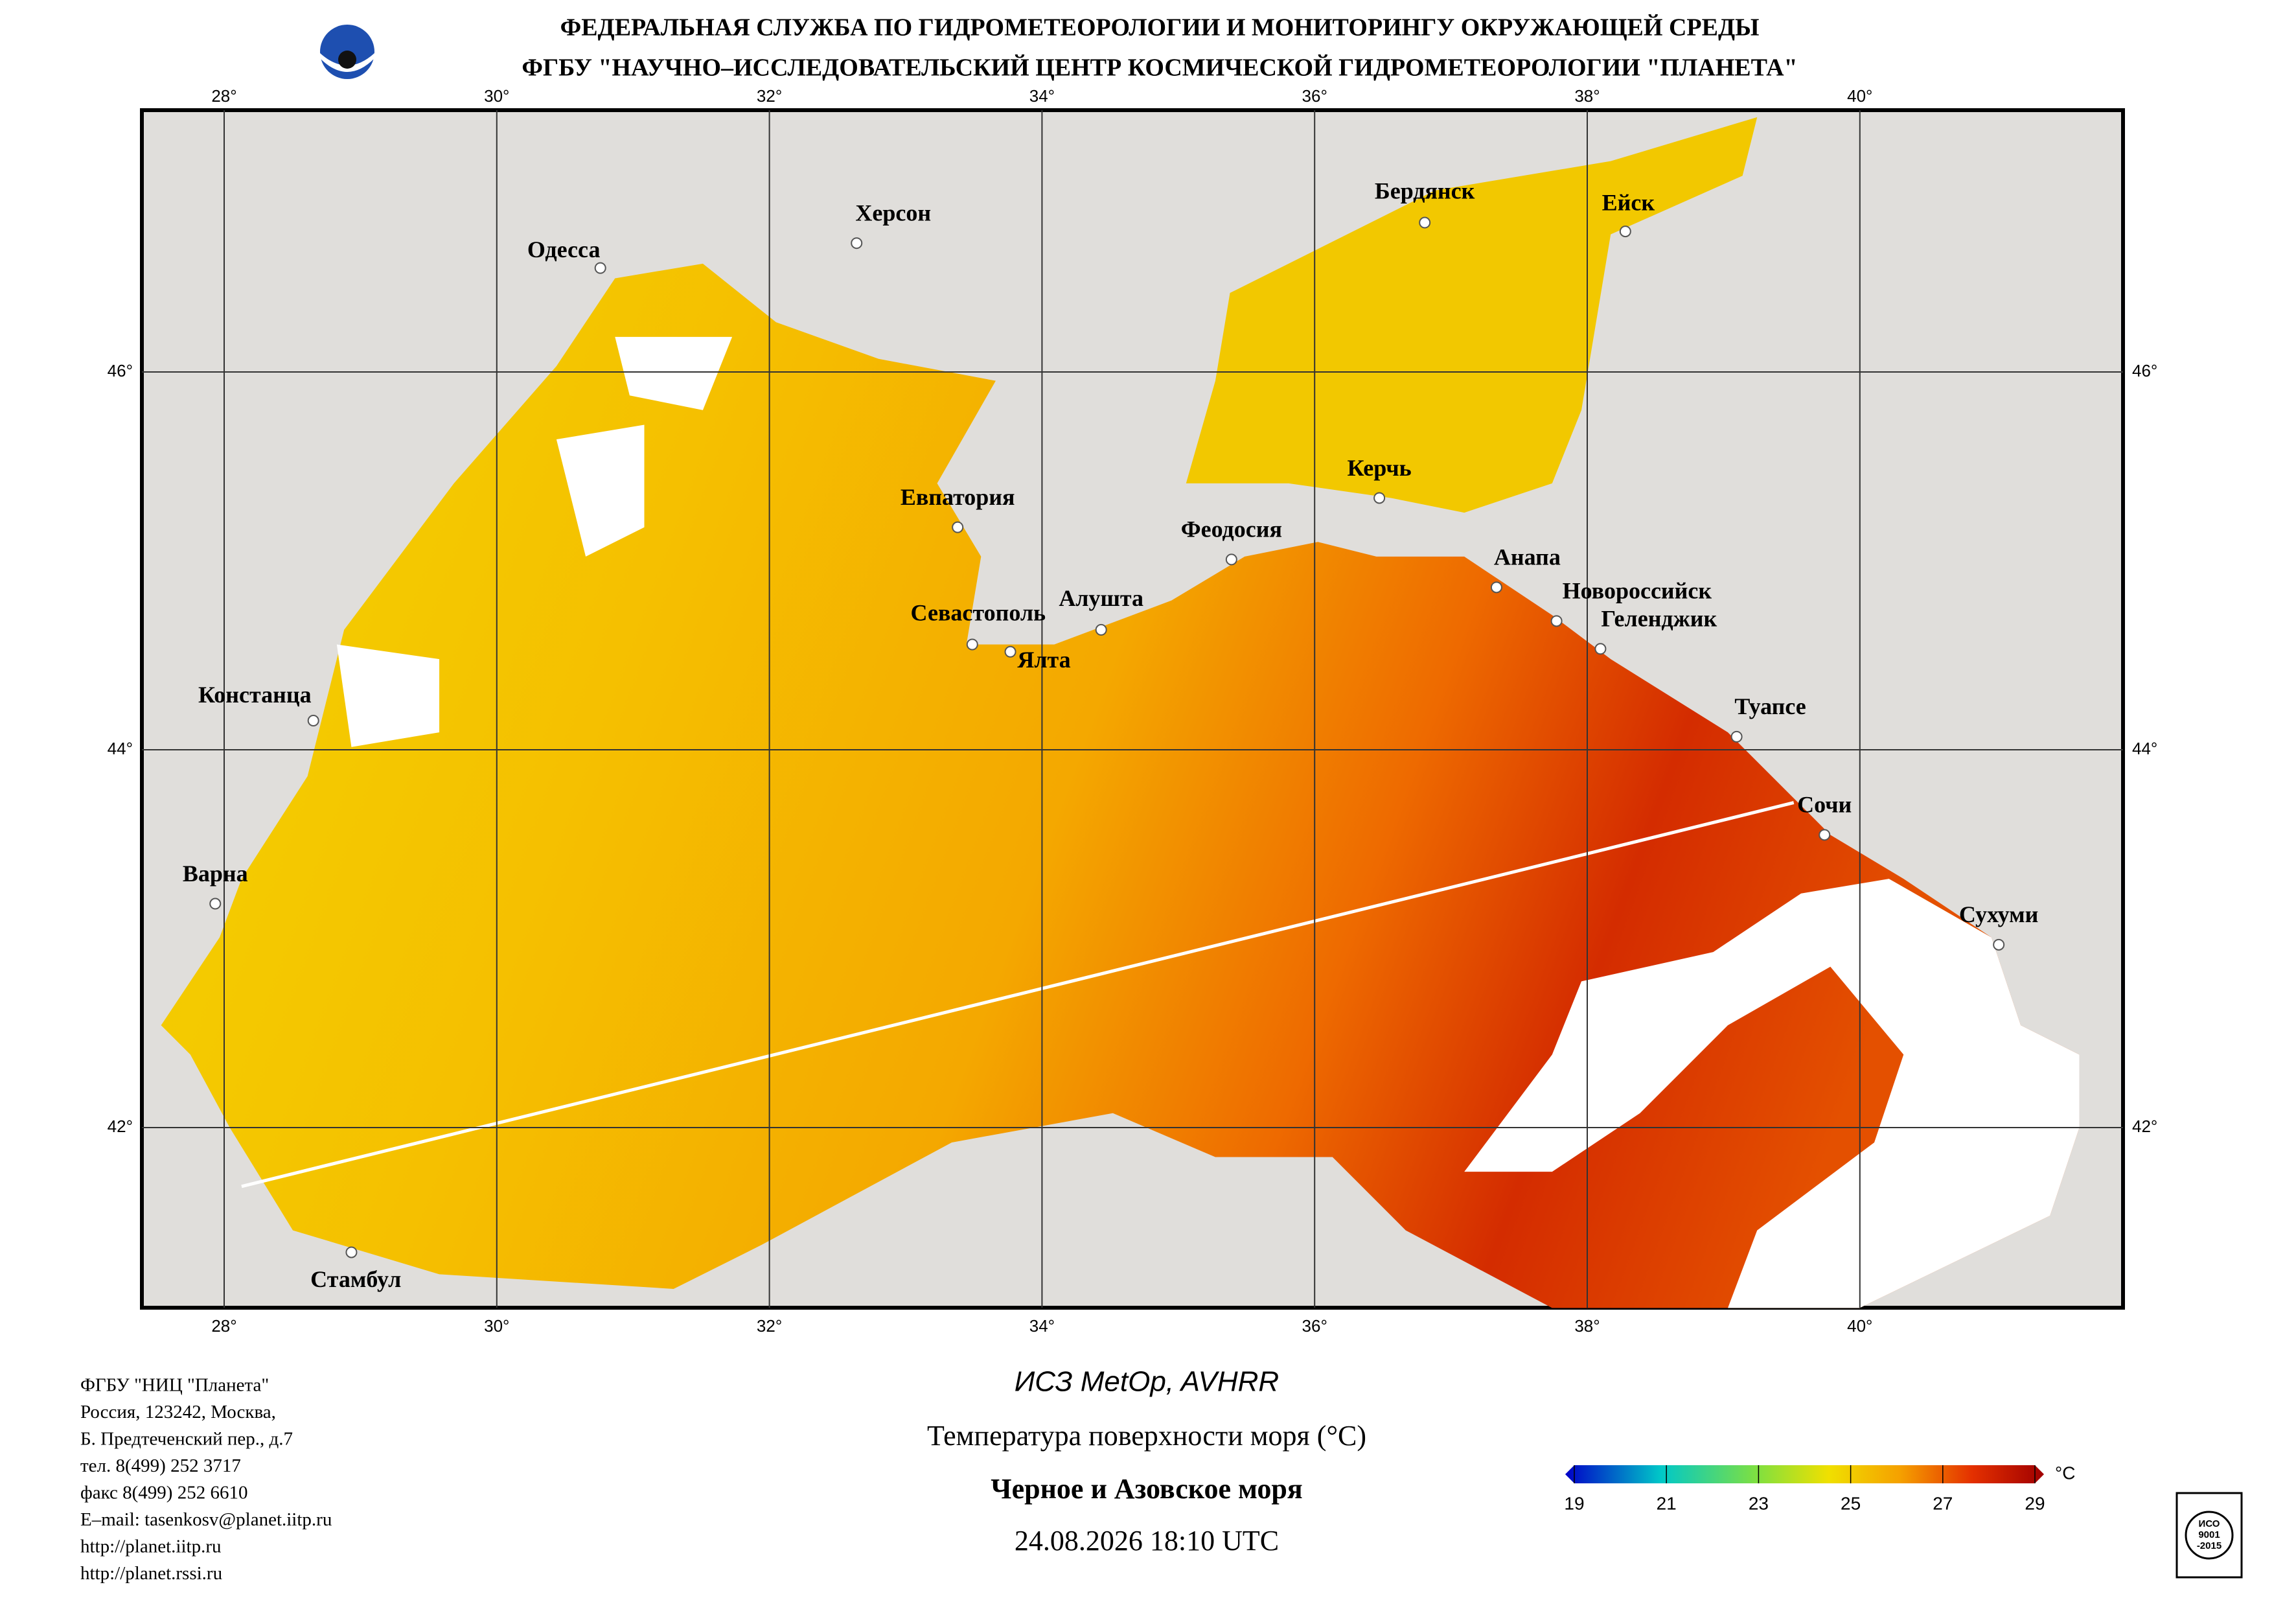 The width and height of the screenshot is (2296, 1611). I want to click on colorbar-label: 25, so click(1851, 1503).